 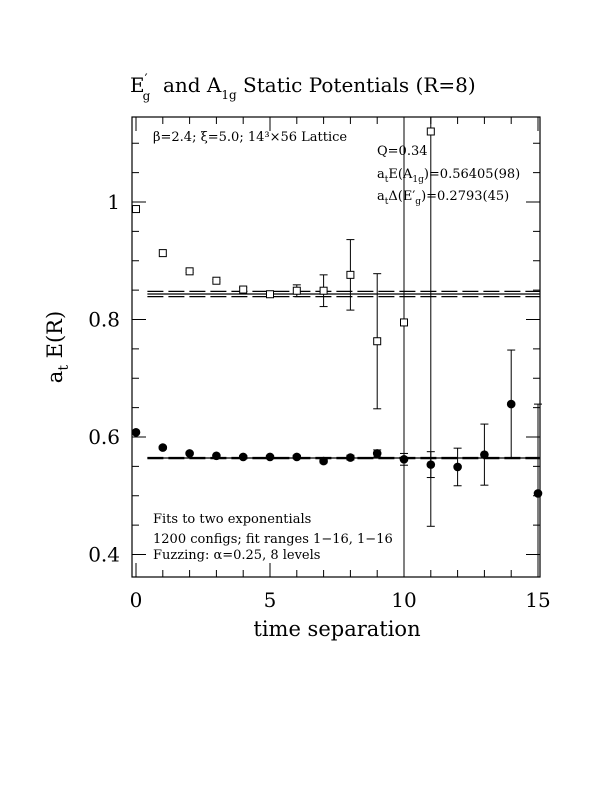 I want to click on svg-text:E′g and A1g Static Potentials: E′ g and A1g Static Potentials (R=8), so click(x=303, y=87).